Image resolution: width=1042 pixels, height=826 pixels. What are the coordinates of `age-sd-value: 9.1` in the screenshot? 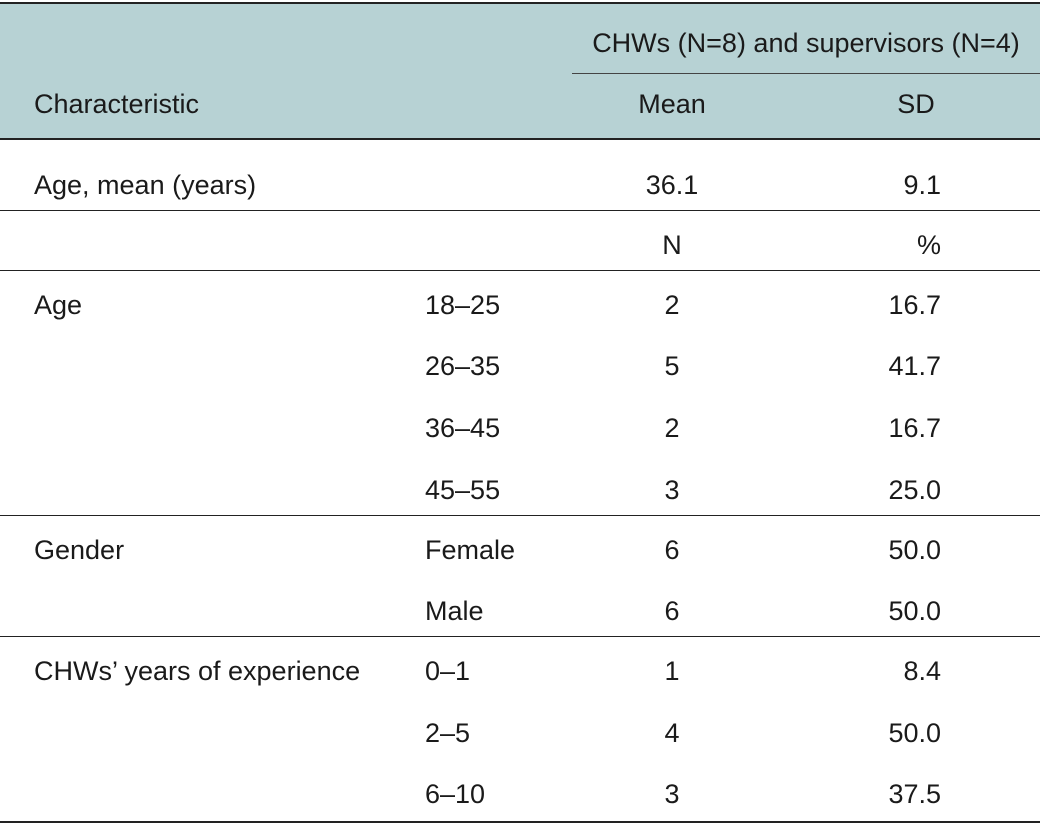 It's located at (922, 185).